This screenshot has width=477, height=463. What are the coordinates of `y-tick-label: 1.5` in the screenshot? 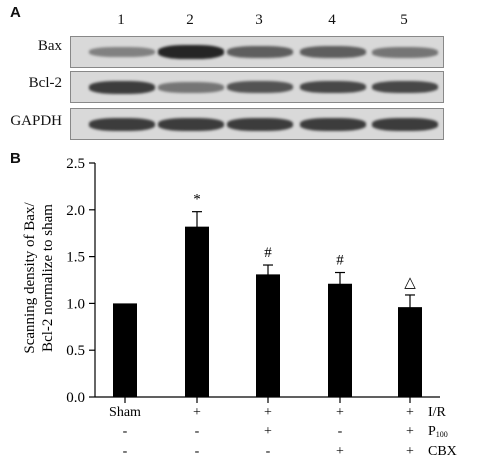 It's located at (75, 258).